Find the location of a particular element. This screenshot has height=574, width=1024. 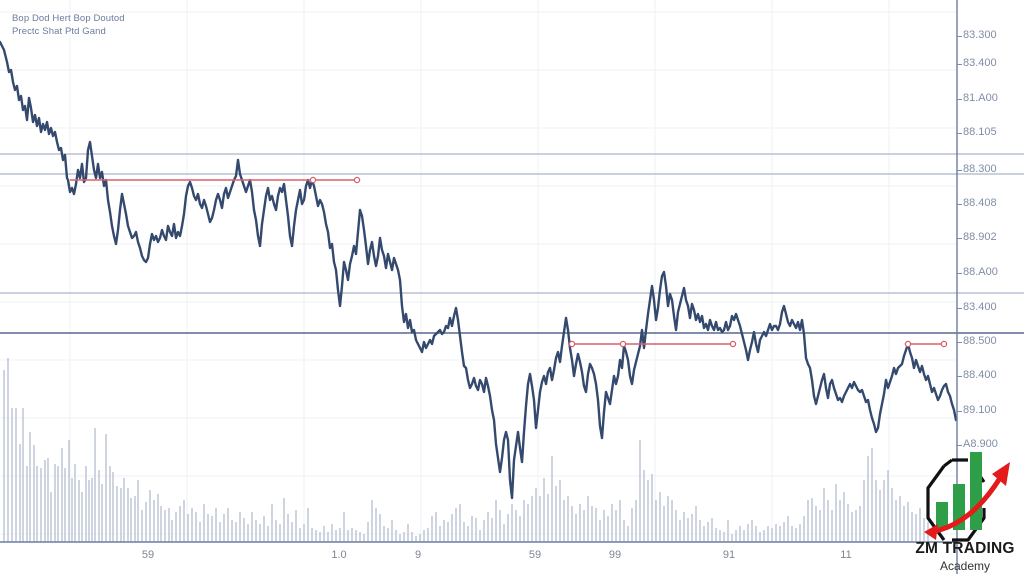

y-tick-label: A8.900 is located at coordinates (980, 444).